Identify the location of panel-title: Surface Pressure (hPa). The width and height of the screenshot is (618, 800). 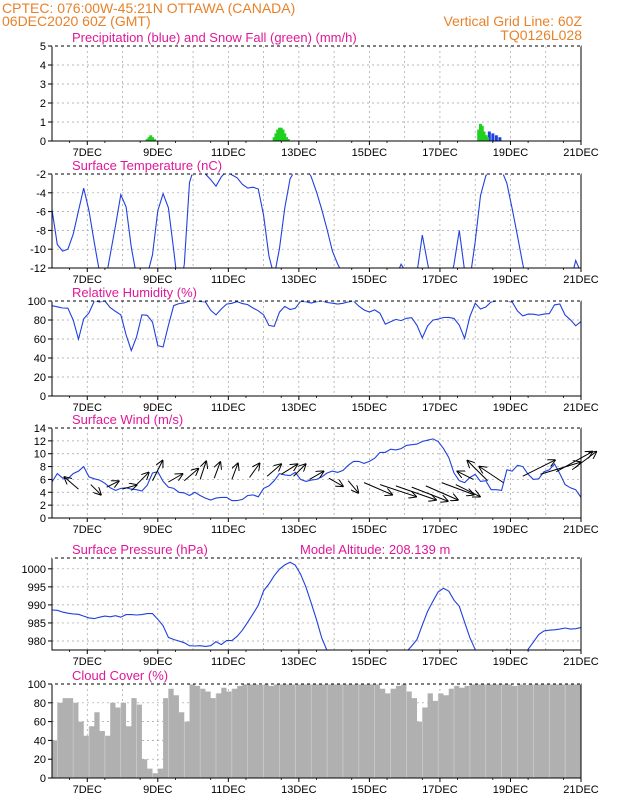
(140, 549).